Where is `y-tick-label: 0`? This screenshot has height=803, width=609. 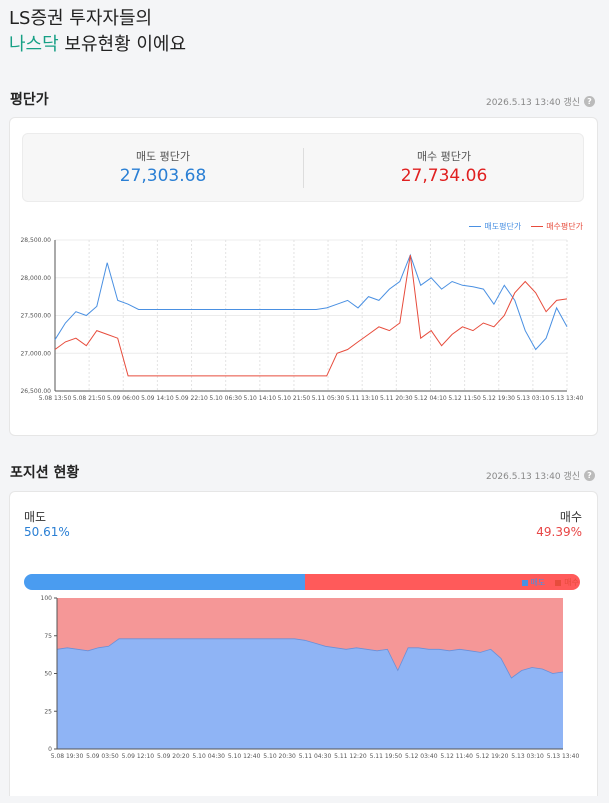 y-tick-label: 0 is located at coordinates (50, 749).